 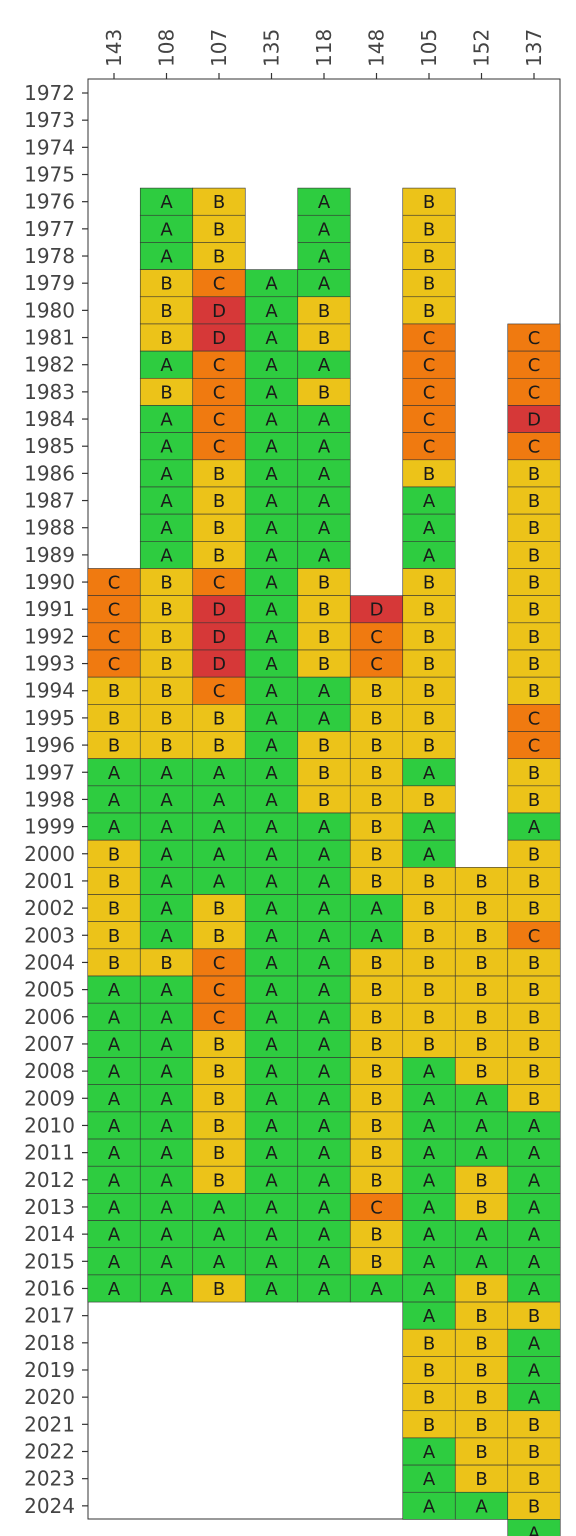 What do you see at coordinates (219, 392) in the screenshot?
I see `cell-label-107-1983: C` at bounding box center [219, 392].